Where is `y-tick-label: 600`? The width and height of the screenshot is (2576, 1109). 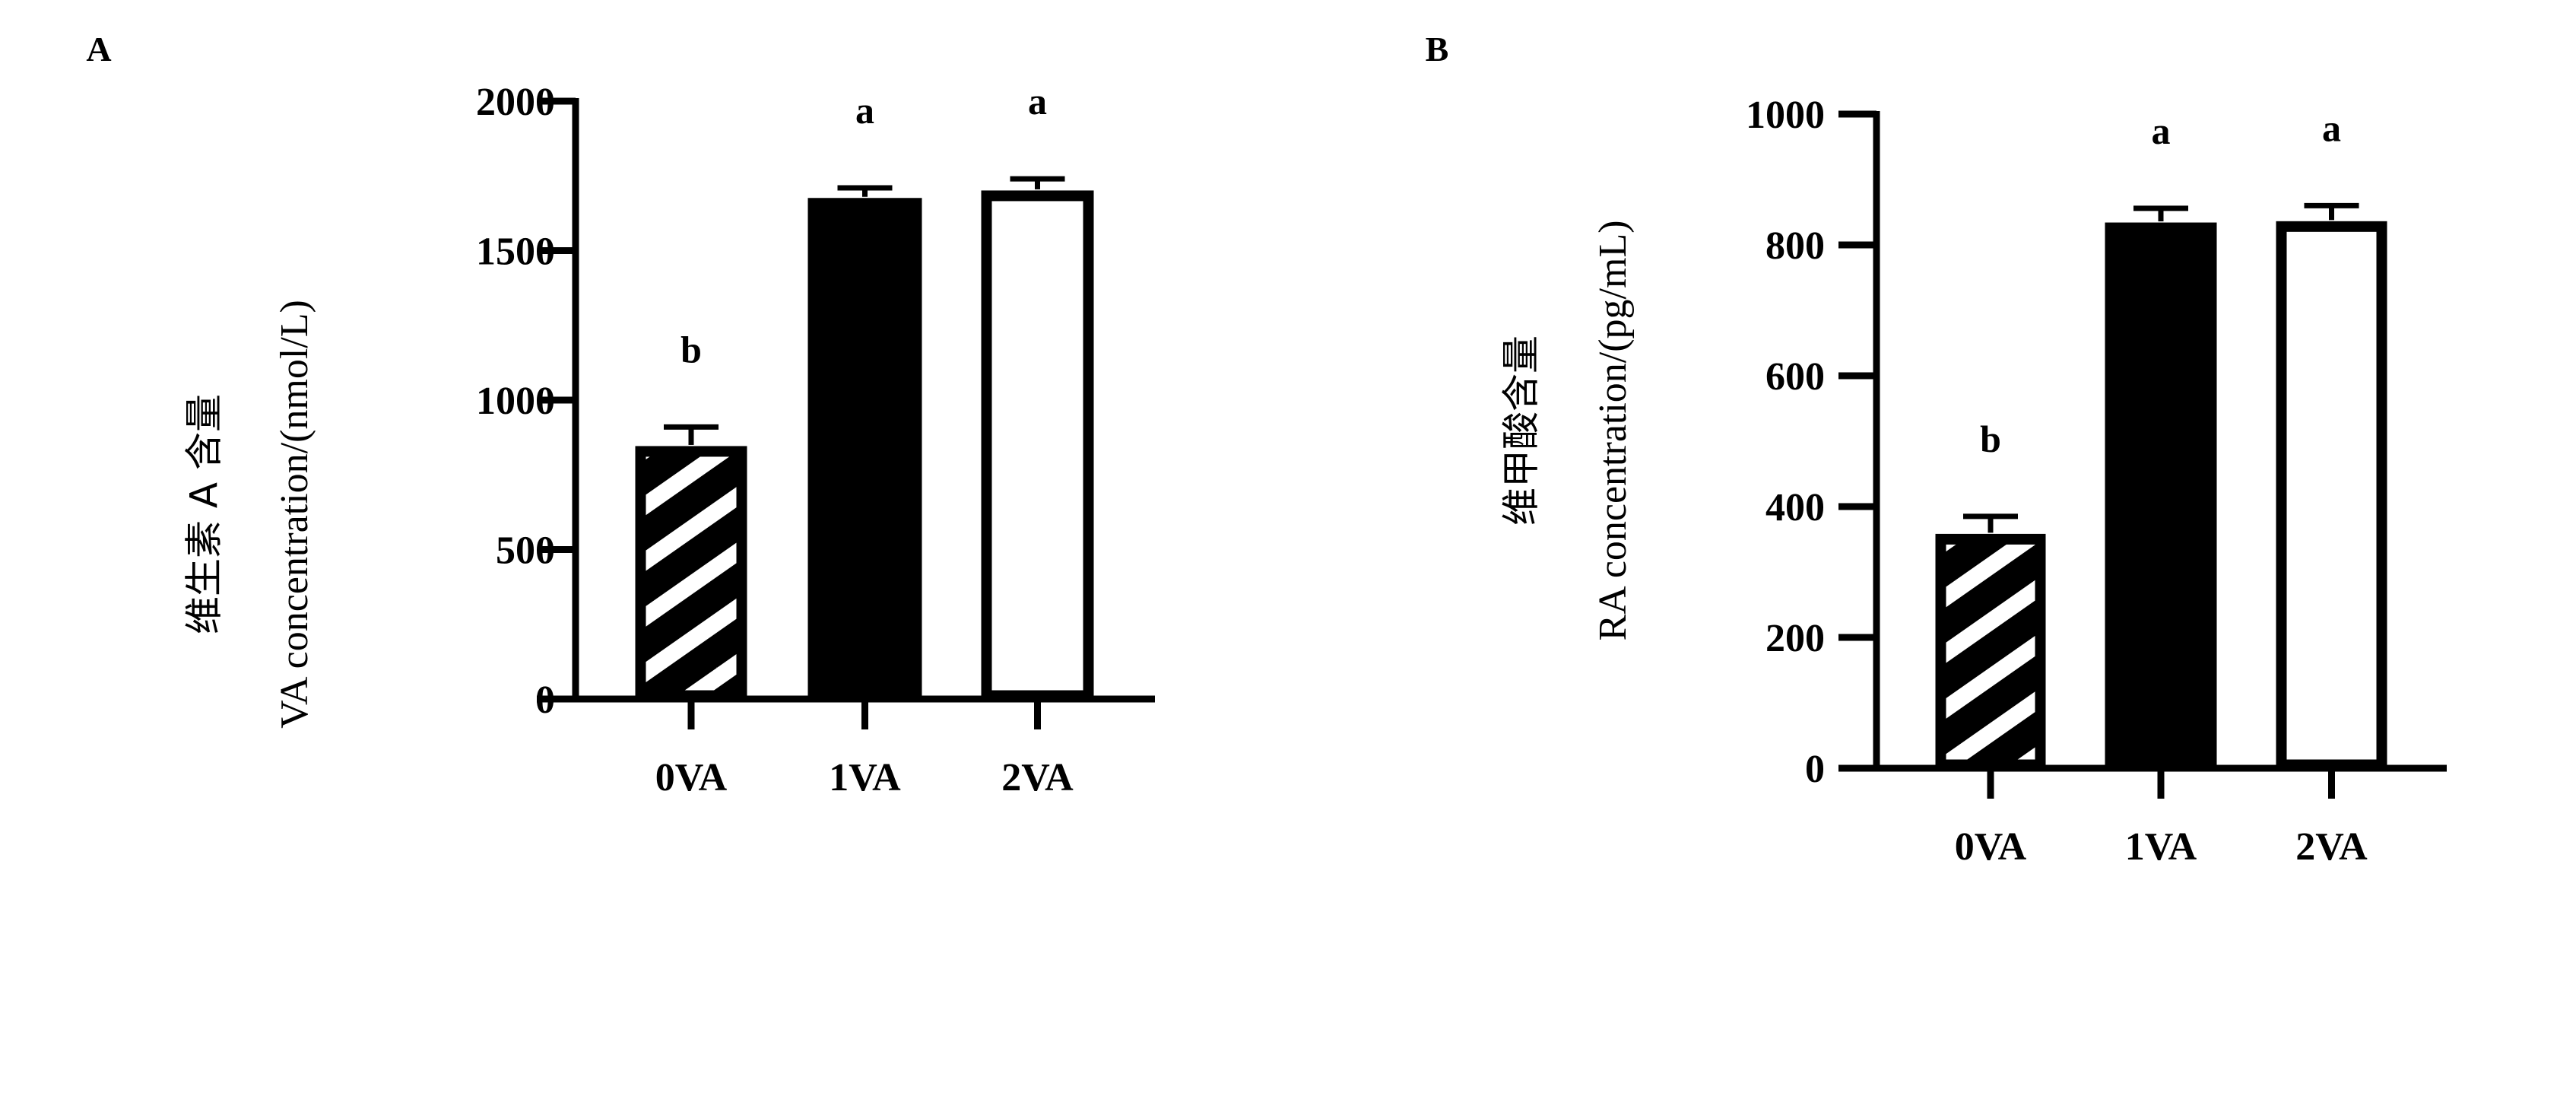
y-tick-label: 600 is located at coordinates (1795, 377).